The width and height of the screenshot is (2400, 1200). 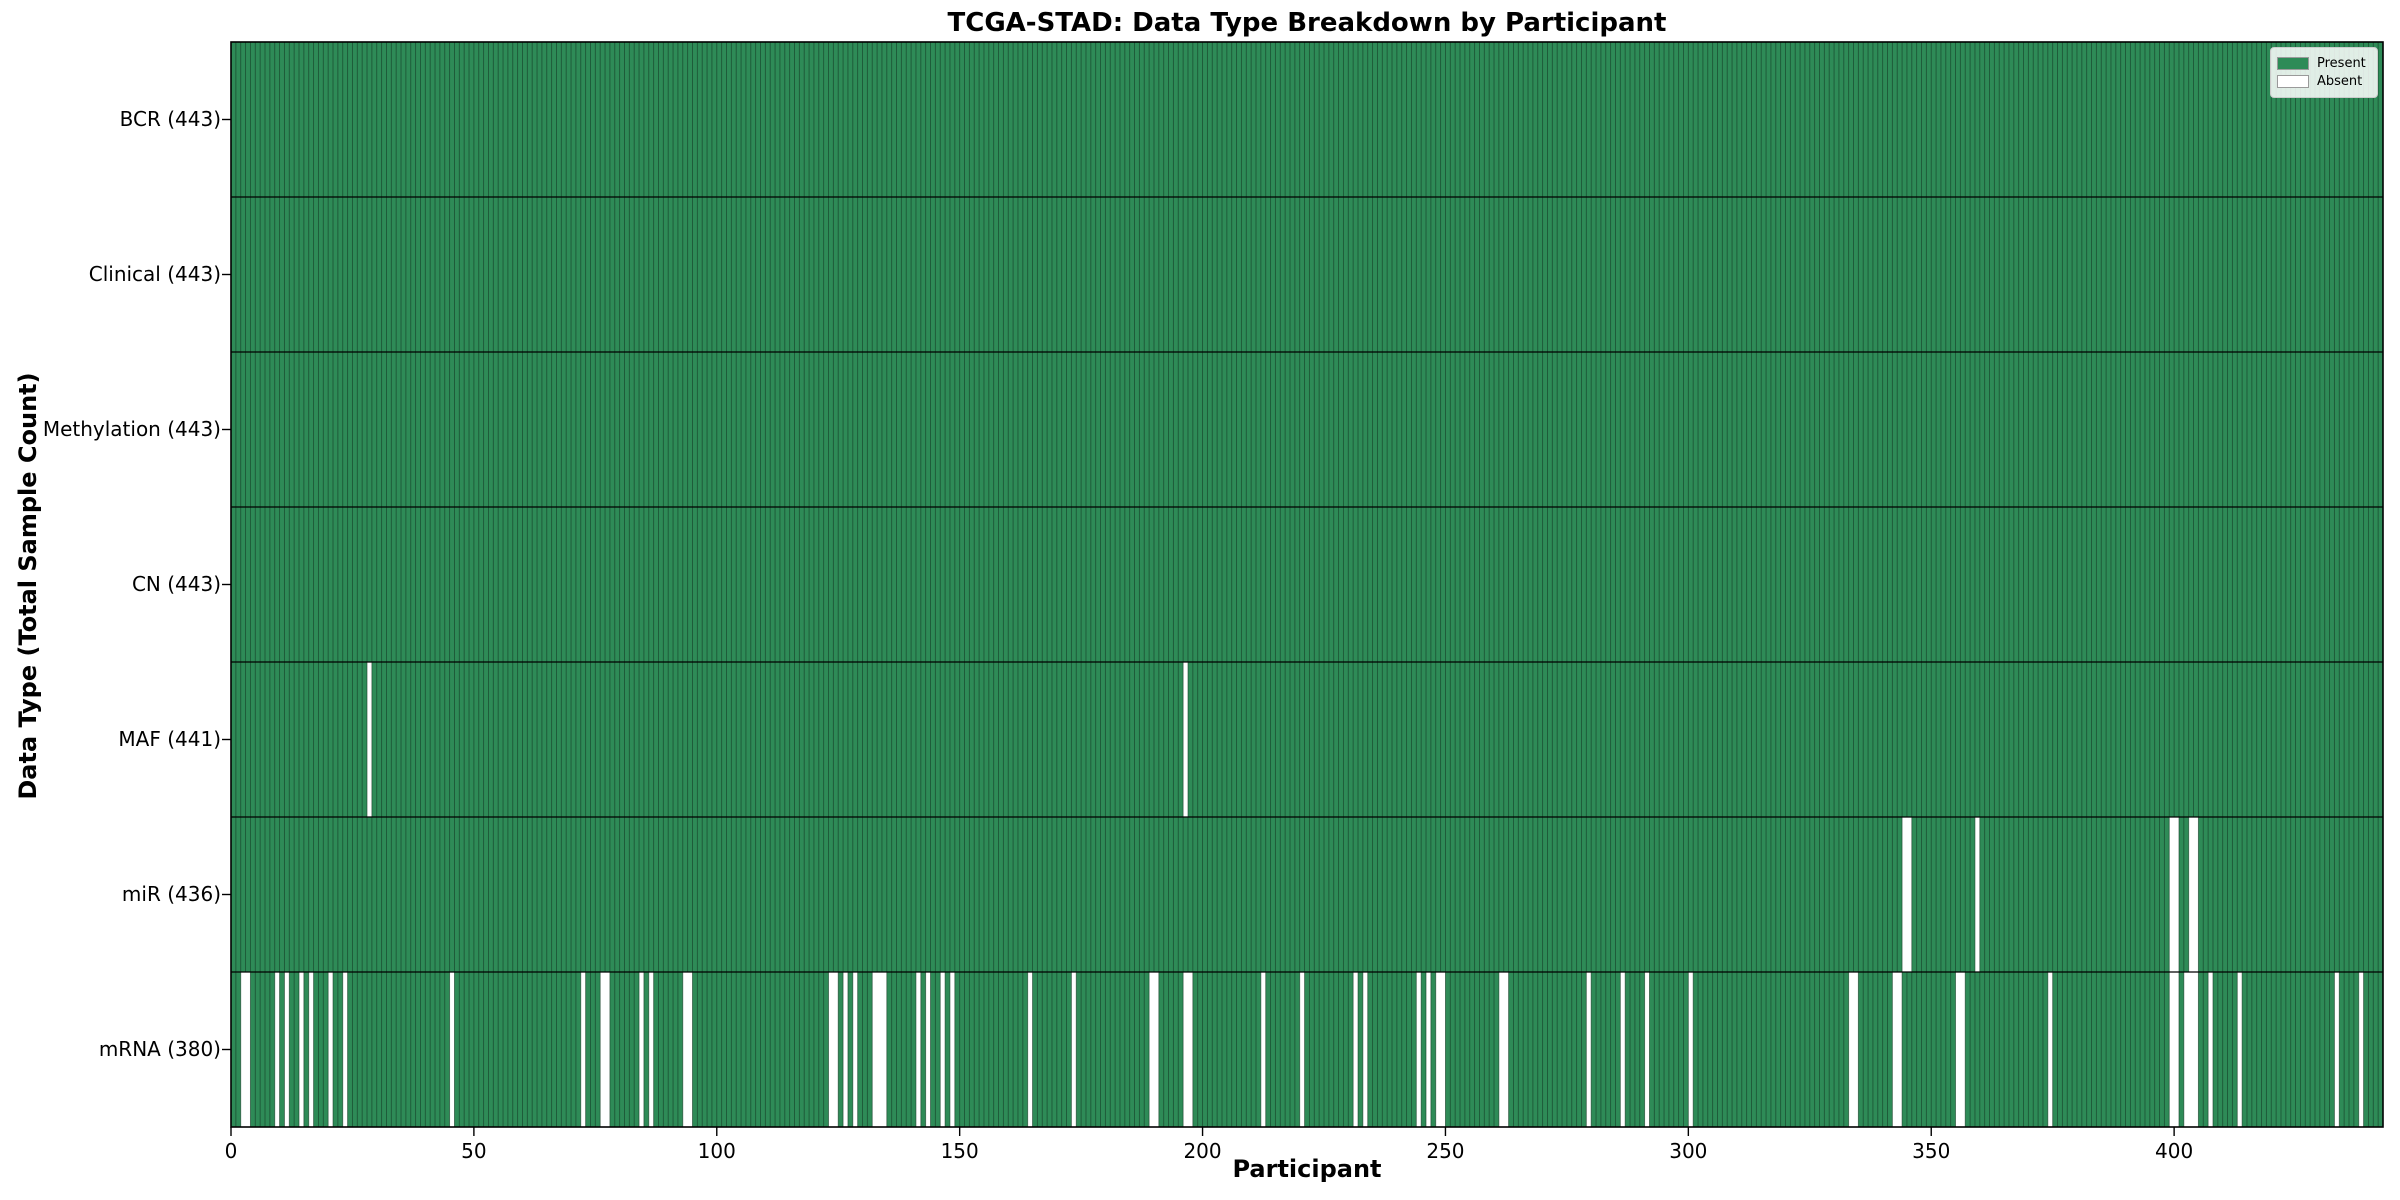 What do you see at coordinates (1931, 1151) in the screenshot?
I see `x-tick-label-350: 350` at bounding box center [1931, 1151].